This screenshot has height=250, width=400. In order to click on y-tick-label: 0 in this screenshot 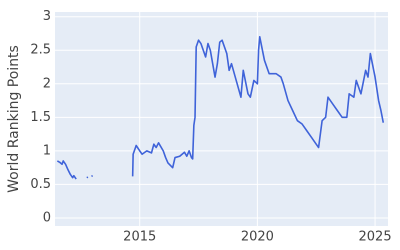, I will do `click(47, 217)`.